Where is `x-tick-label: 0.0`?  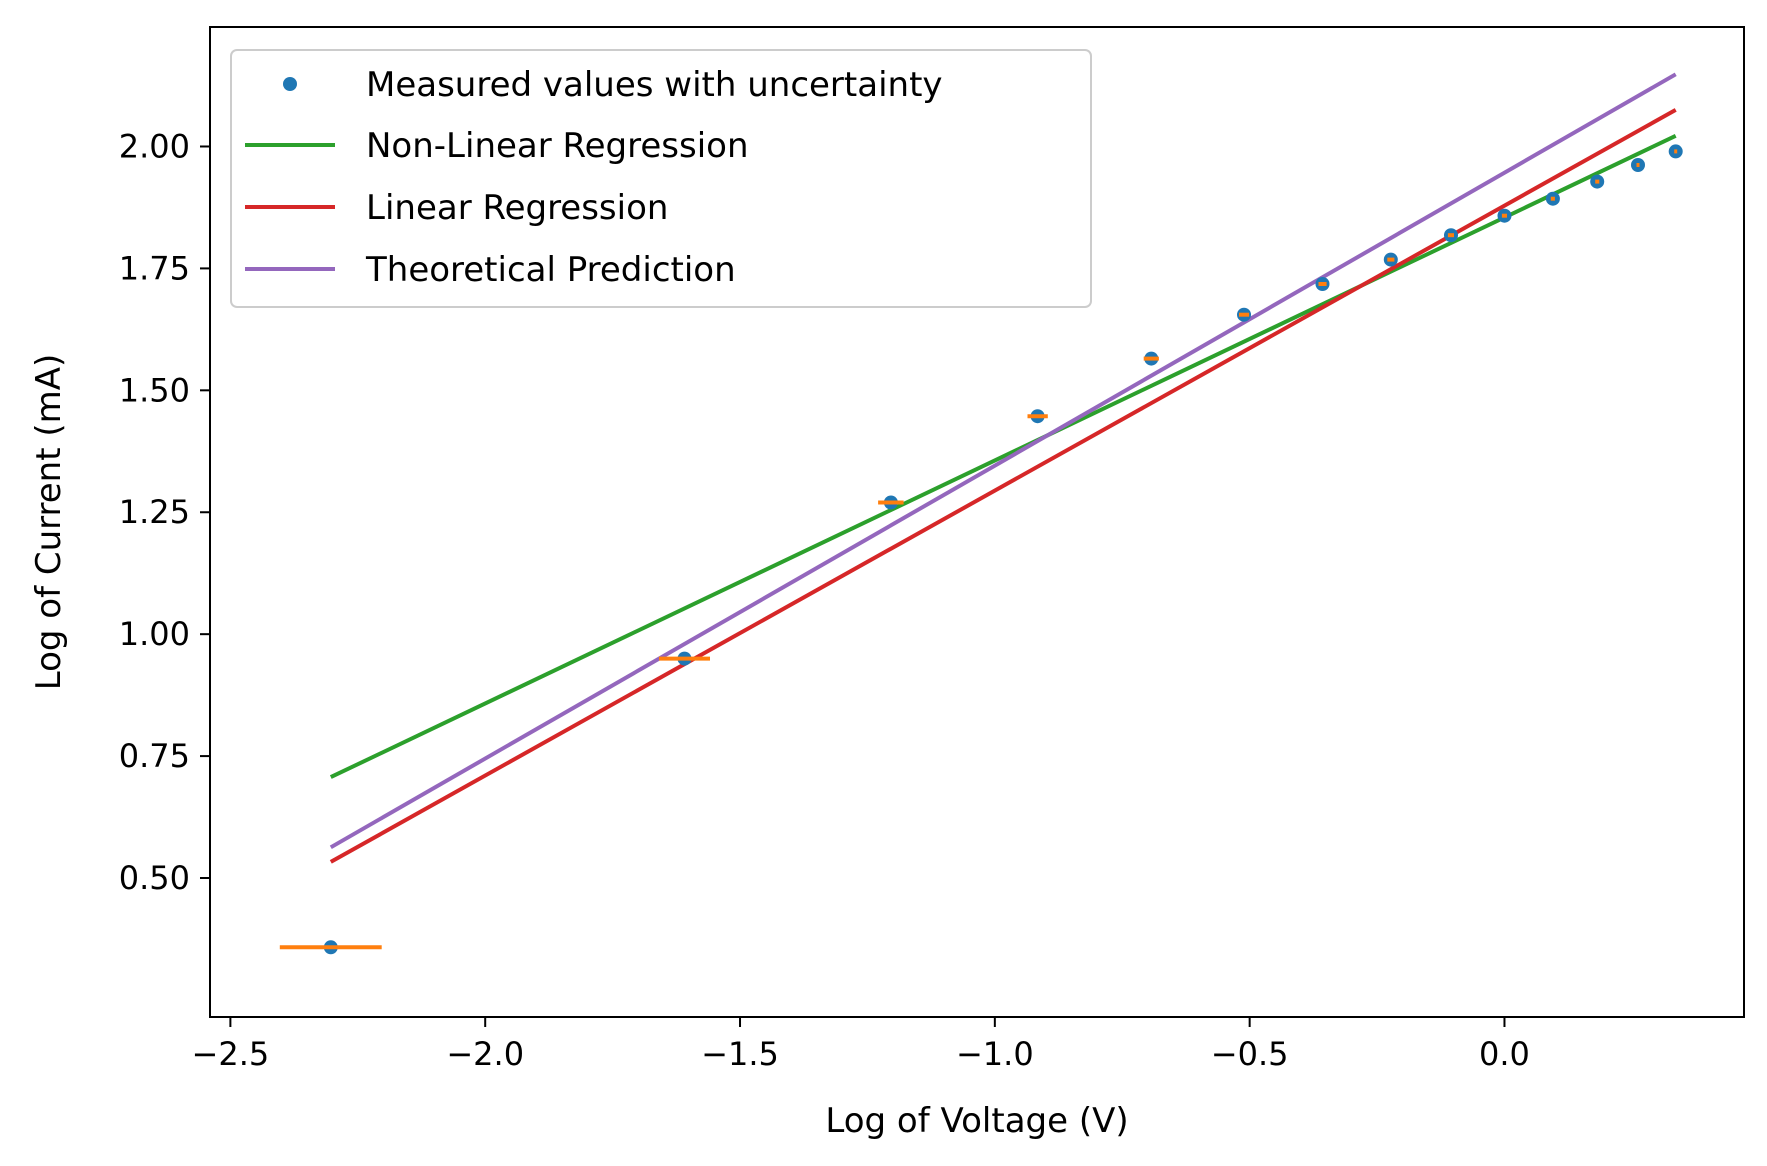
x-tick-label: 0.0 is located at coordinates (1504, 1054).